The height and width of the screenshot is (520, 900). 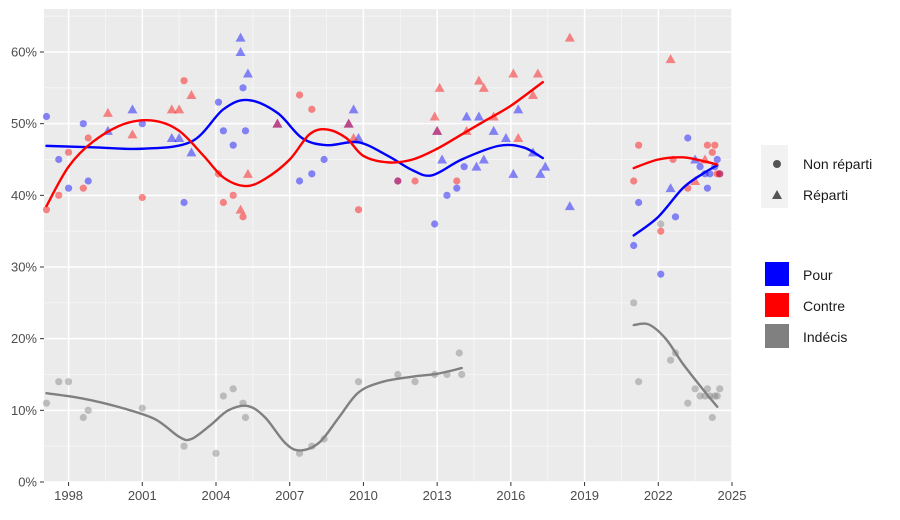 What do you see at coordinates (24, 338) in the screenshot?
I see `y-tick-label: 20%` at bounding box center [24, 338].